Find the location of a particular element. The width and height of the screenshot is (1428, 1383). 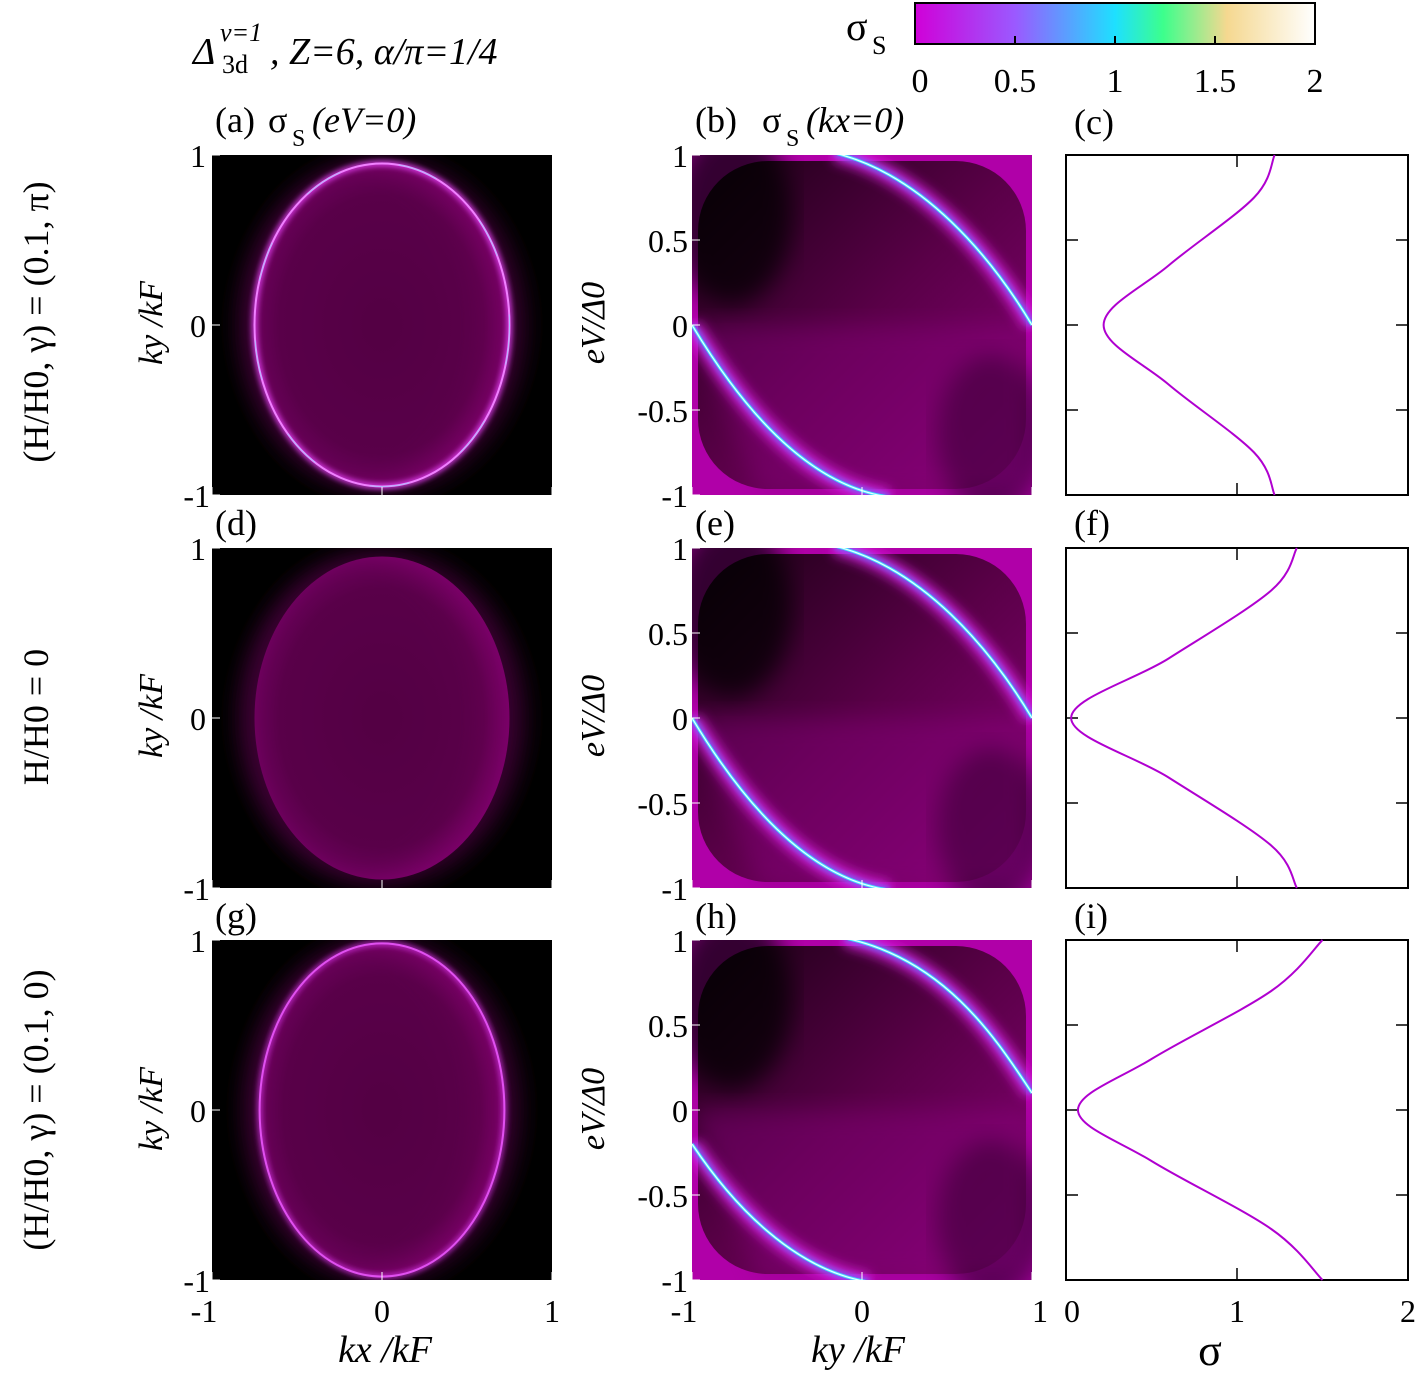

panel-label-c: (c) is located at coordinates (1094, 122).